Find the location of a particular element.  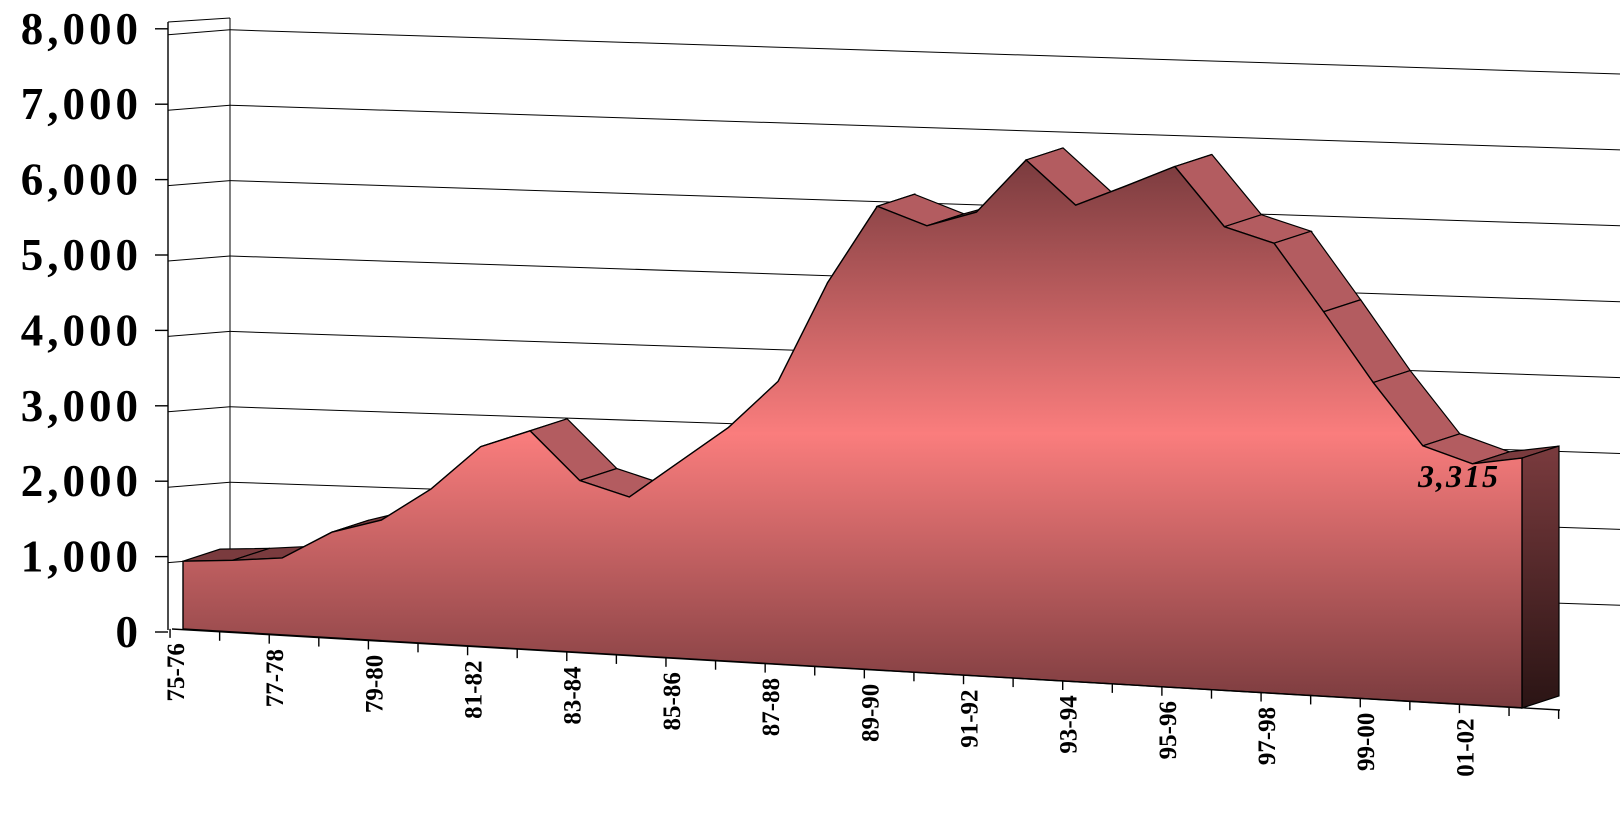

data-labels: 3,315 is located at coordinates (1458, 476).